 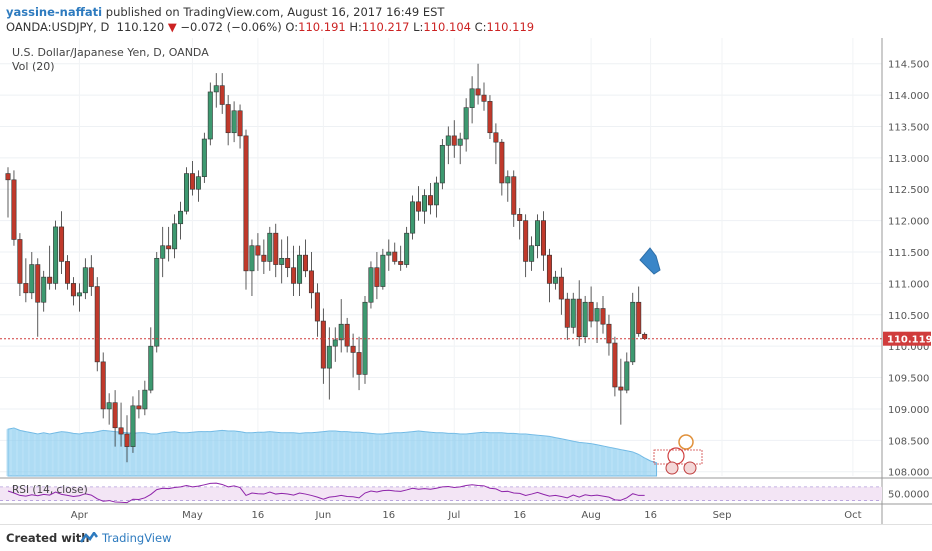 What do you see at coordinates (650, 261) in the screenshot?
I see `pin-marker-icon` at bounding box center [650, 261].